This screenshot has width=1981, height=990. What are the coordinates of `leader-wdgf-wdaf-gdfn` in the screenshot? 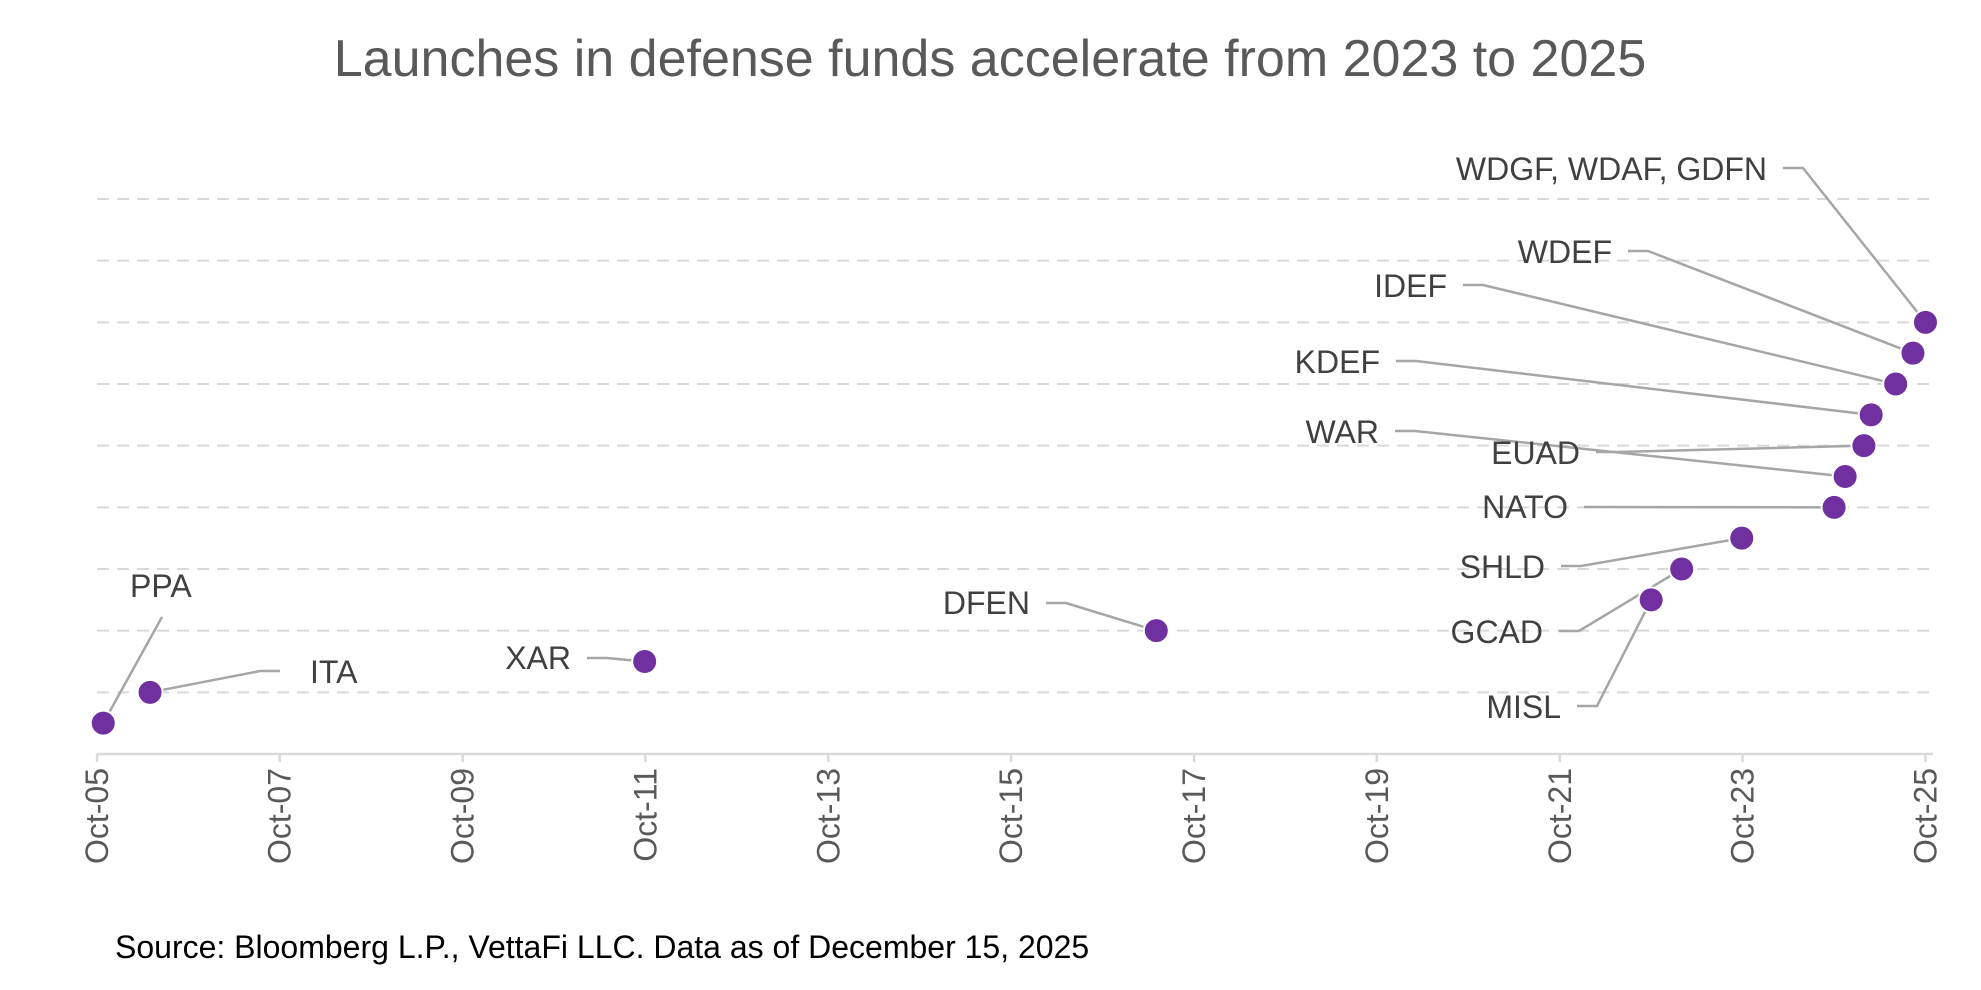 It's located at (1855, 245).